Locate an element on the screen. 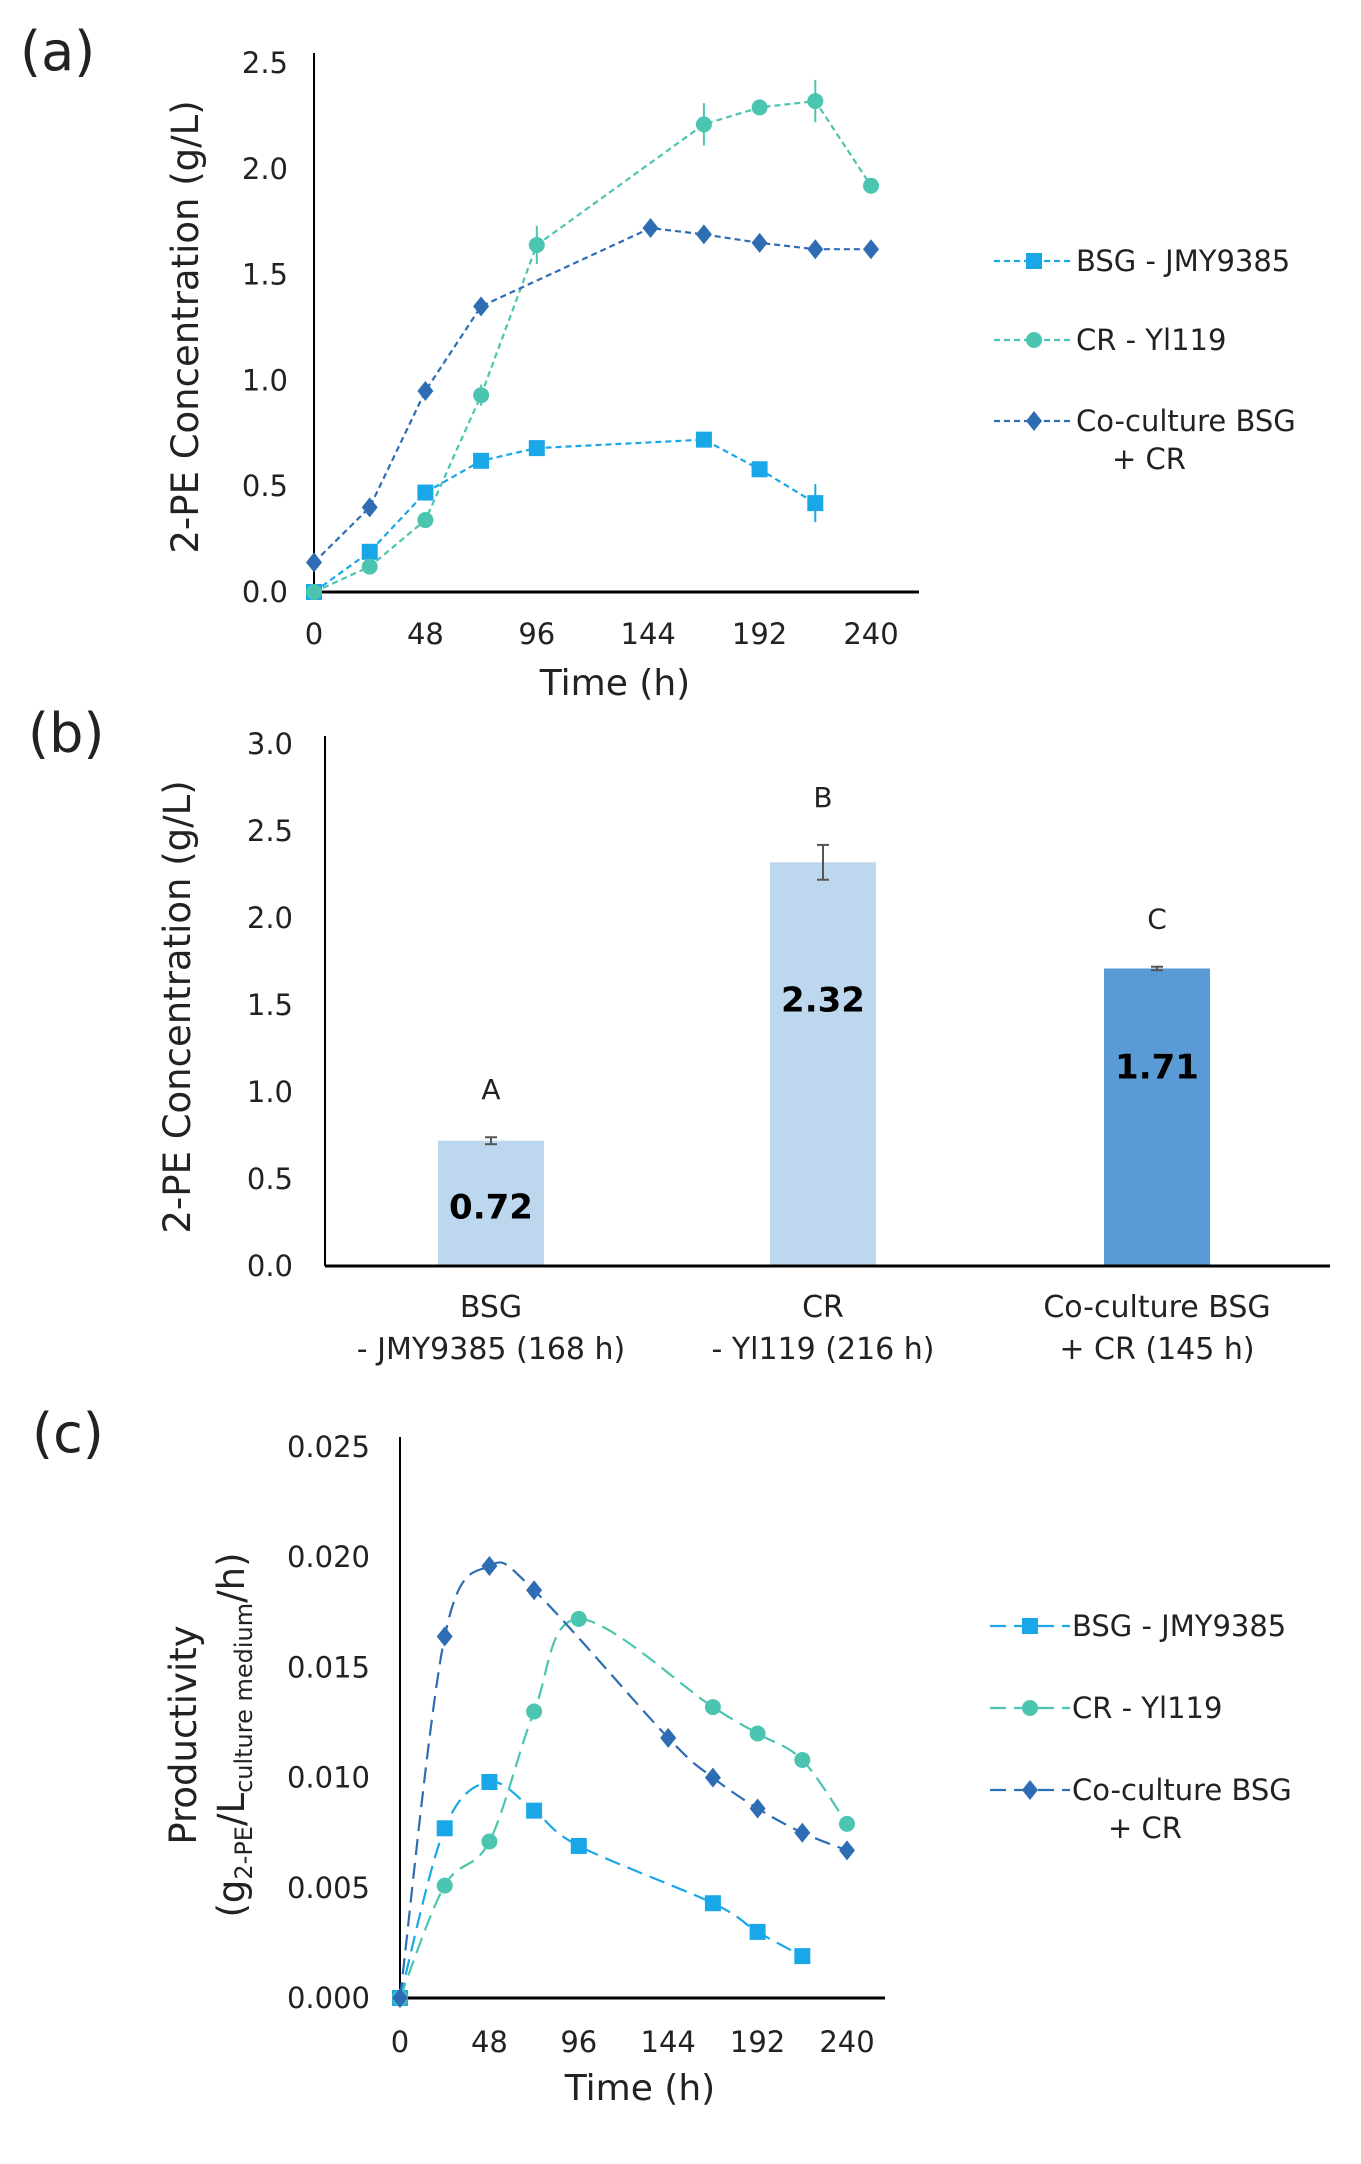 This screenshot has width=1361, height=2164. bar is located at coordinates (823, 1064).